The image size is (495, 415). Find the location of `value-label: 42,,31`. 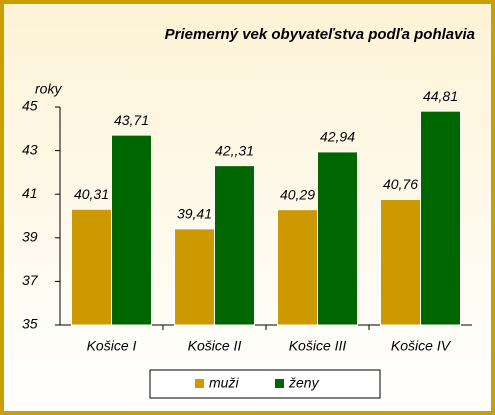

value-label: 42,,31 is located at coordinates (234, 150).